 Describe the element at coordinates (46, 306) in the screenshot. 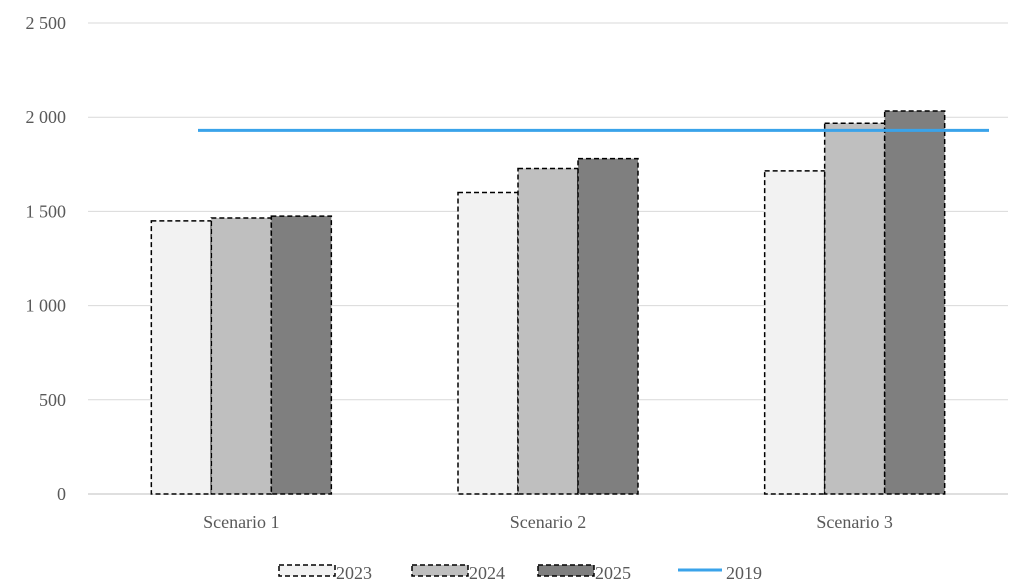

I see `y-tick-label: 1 000` at that location.